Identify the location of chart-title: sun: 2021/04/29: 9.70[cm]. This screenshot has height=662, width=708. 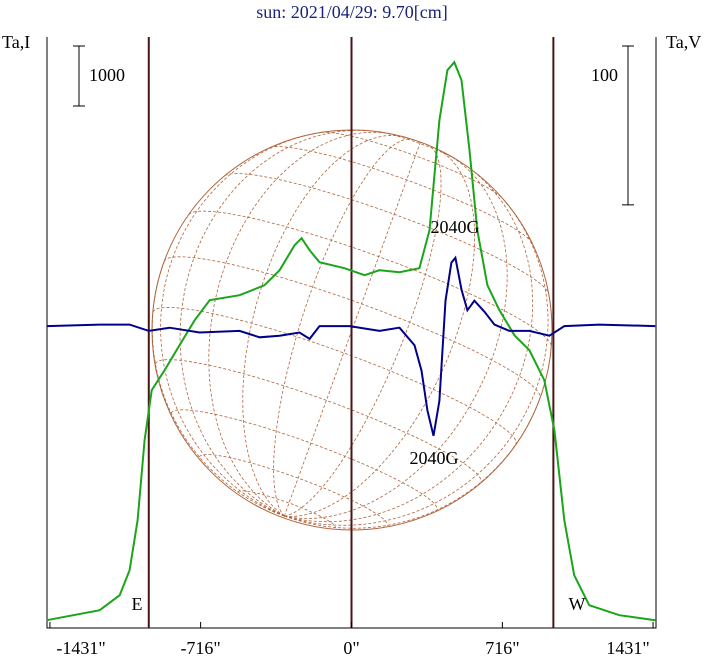
(352, 12).